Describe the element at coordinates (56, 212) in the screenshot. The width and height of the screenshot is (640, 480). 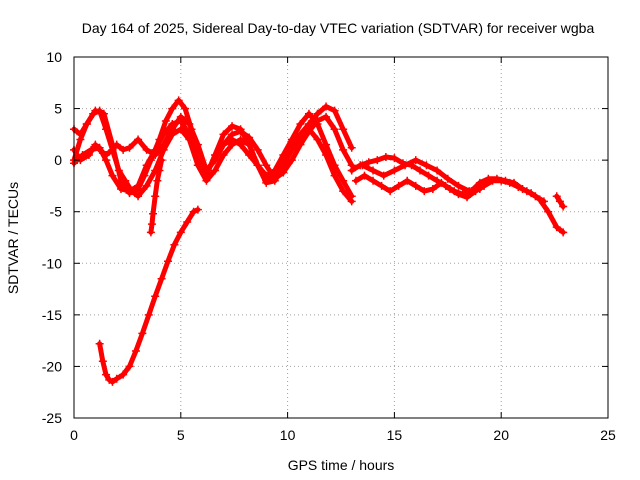
I see `y-tick-label: -5` at that location.